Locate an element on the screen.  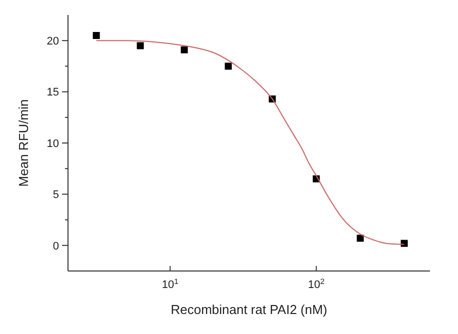
y-tick-label: 5 is located at coordinates (55, 195).